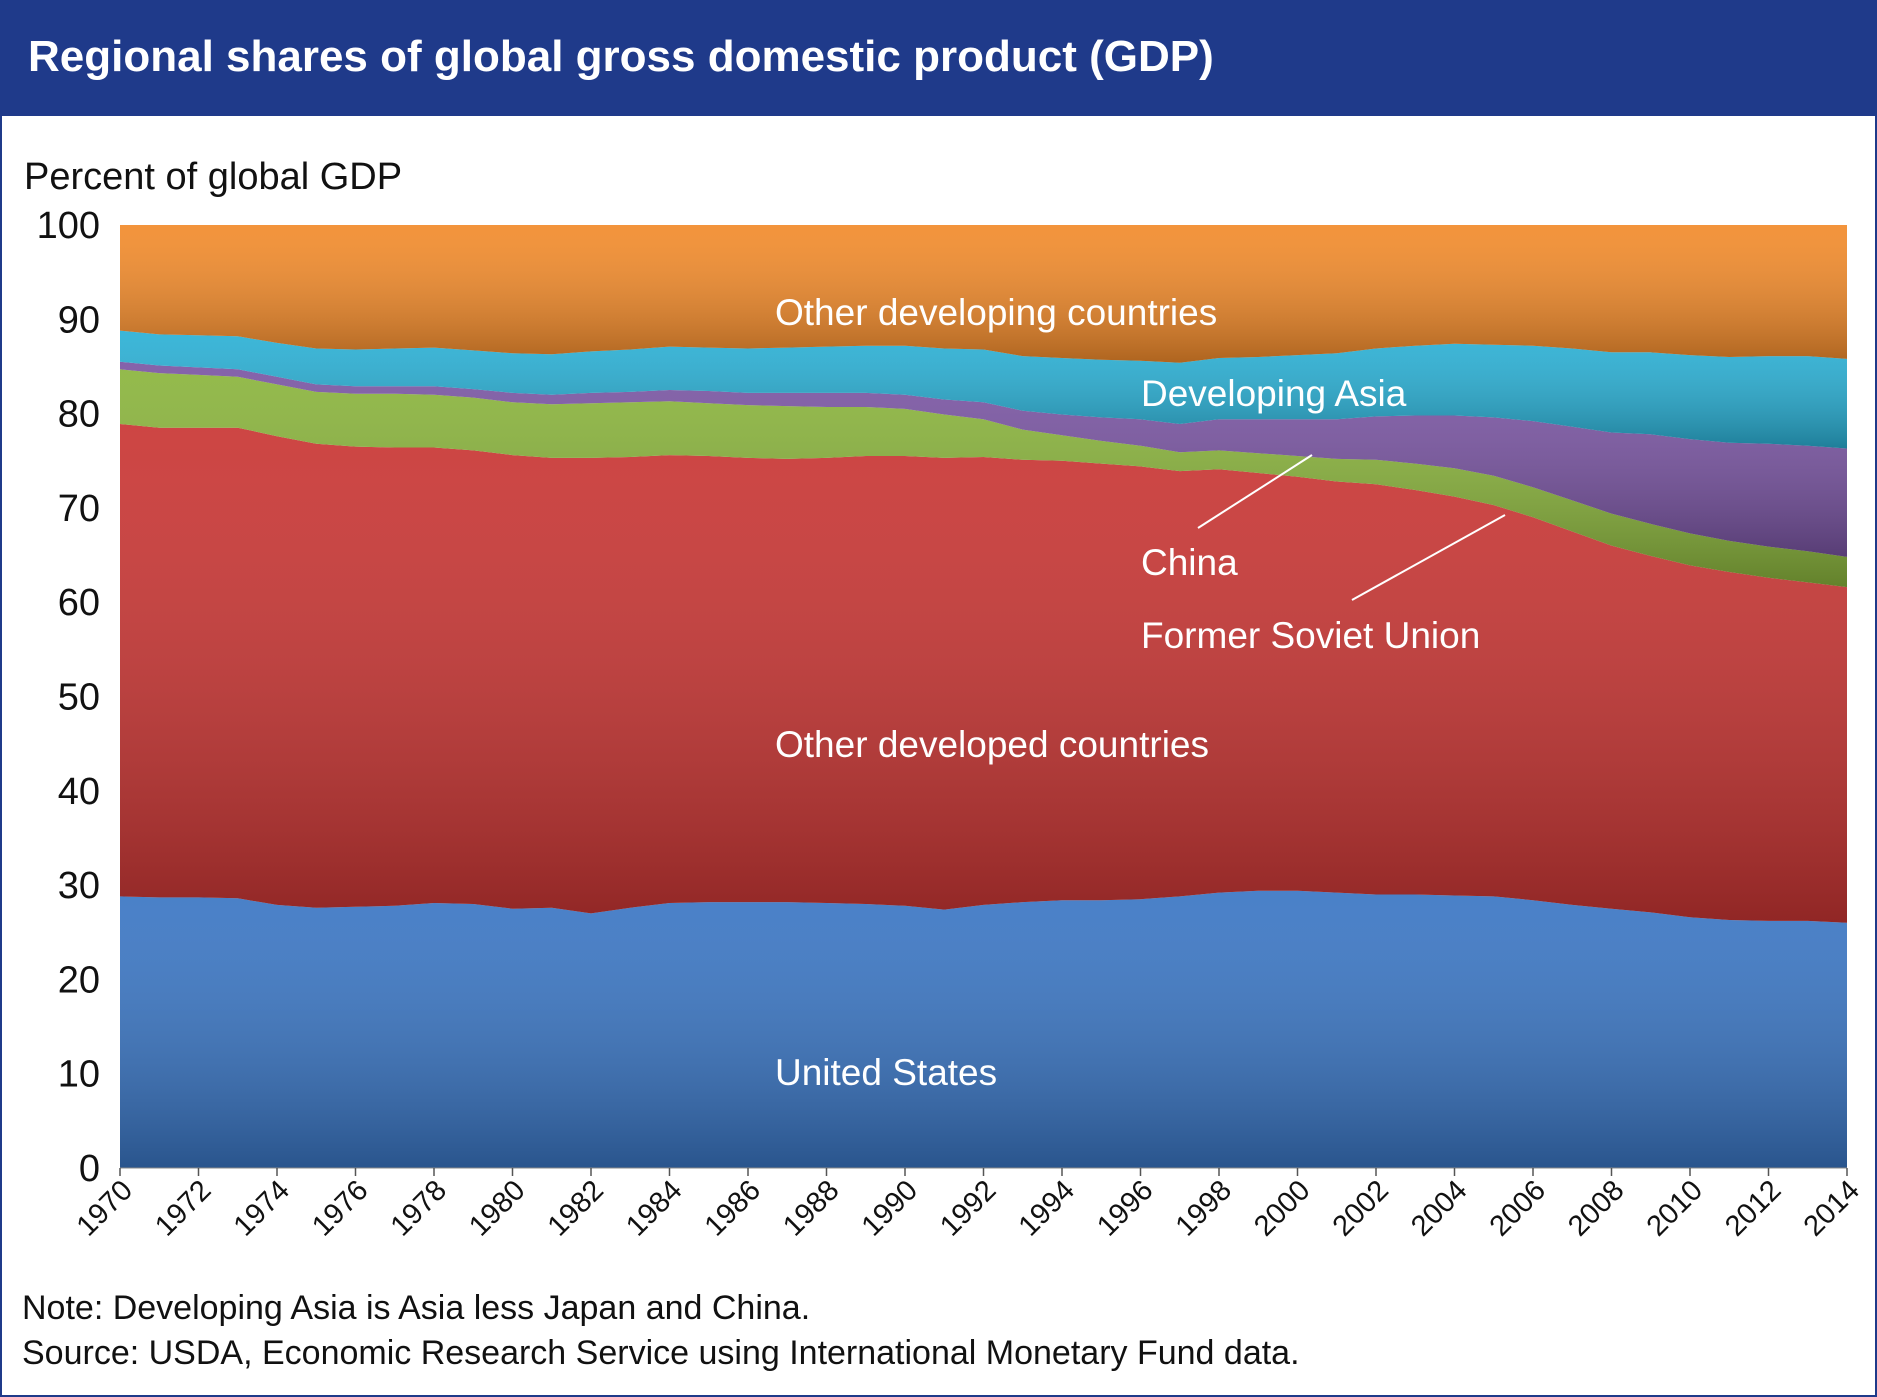 This screenshot has width=1877, height=1397. Describe the element at coordinates (1428, 557) in the screenshot. I see `fsu-leader-line` at that location.